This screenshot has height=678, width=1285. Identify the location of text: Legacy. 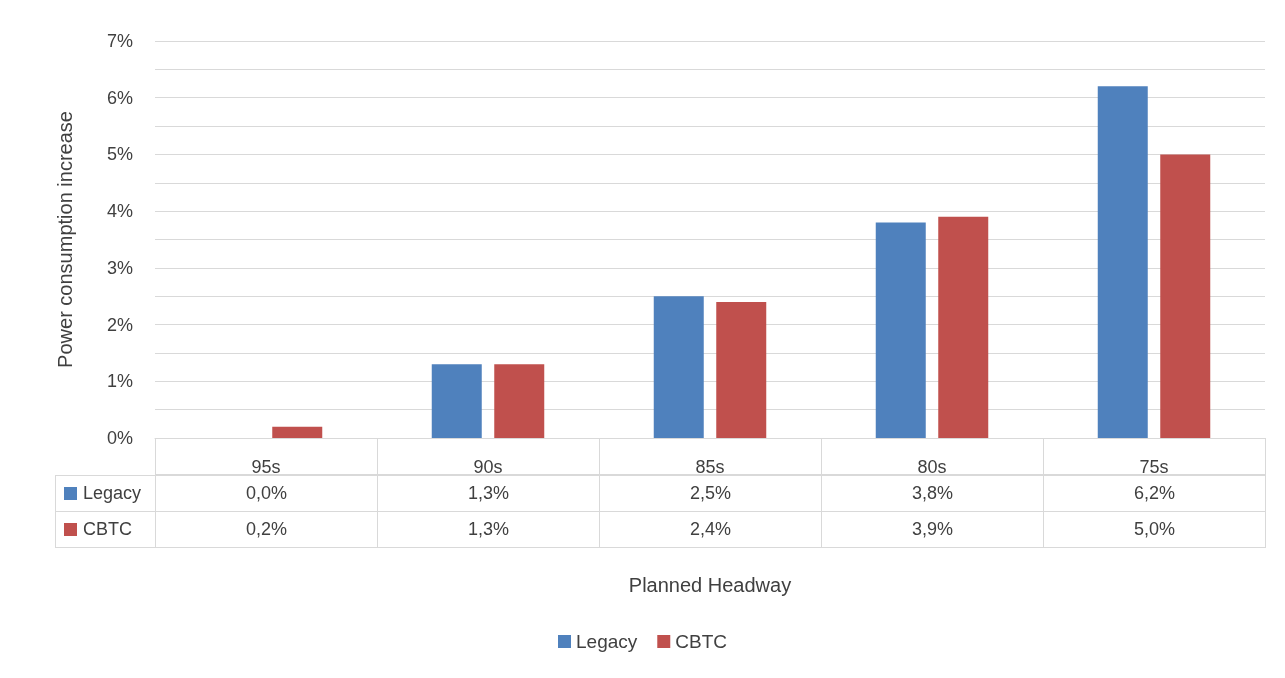
(112, 493).